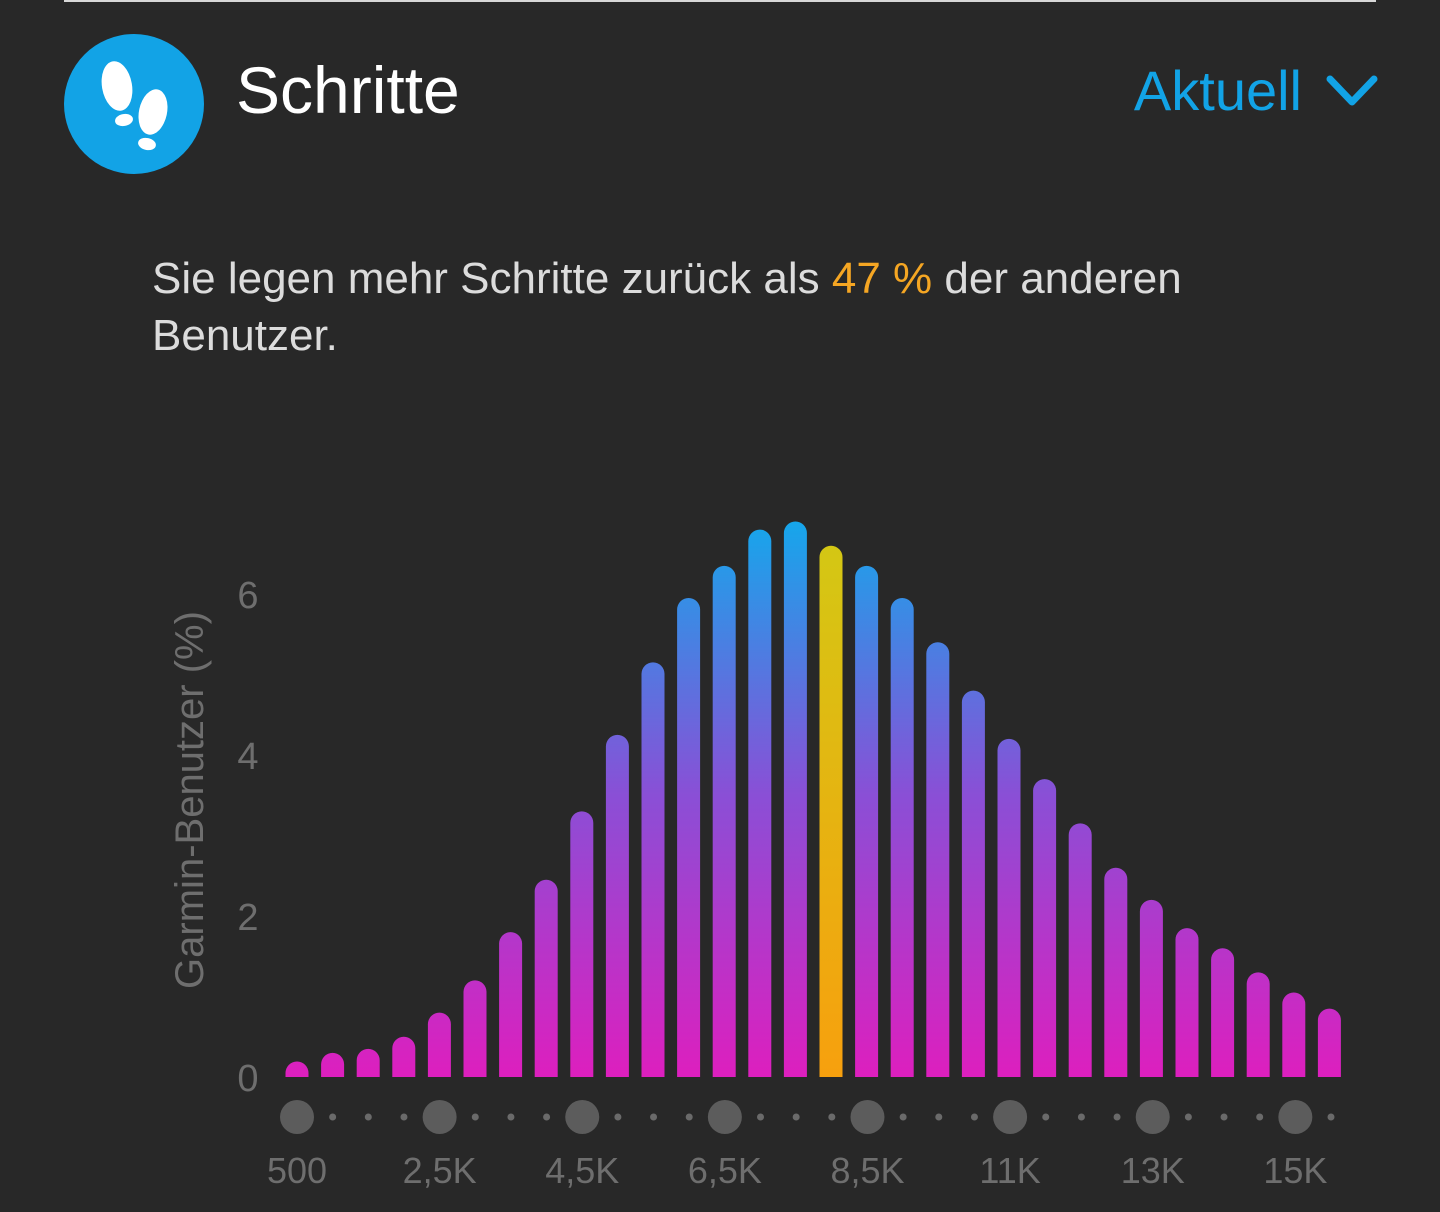  Describe the element at coordinates (440, 1170) in the screenshot. I see `x-tick-label: 2,5K` at that location.